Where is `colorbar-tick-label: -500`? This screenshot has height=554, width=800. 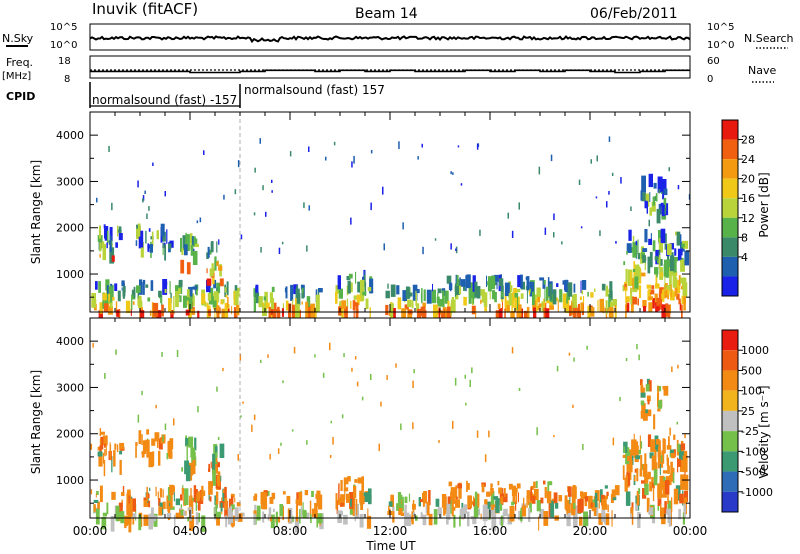 colorbar-tick-label: -500 is located at coordinates (753, 472).